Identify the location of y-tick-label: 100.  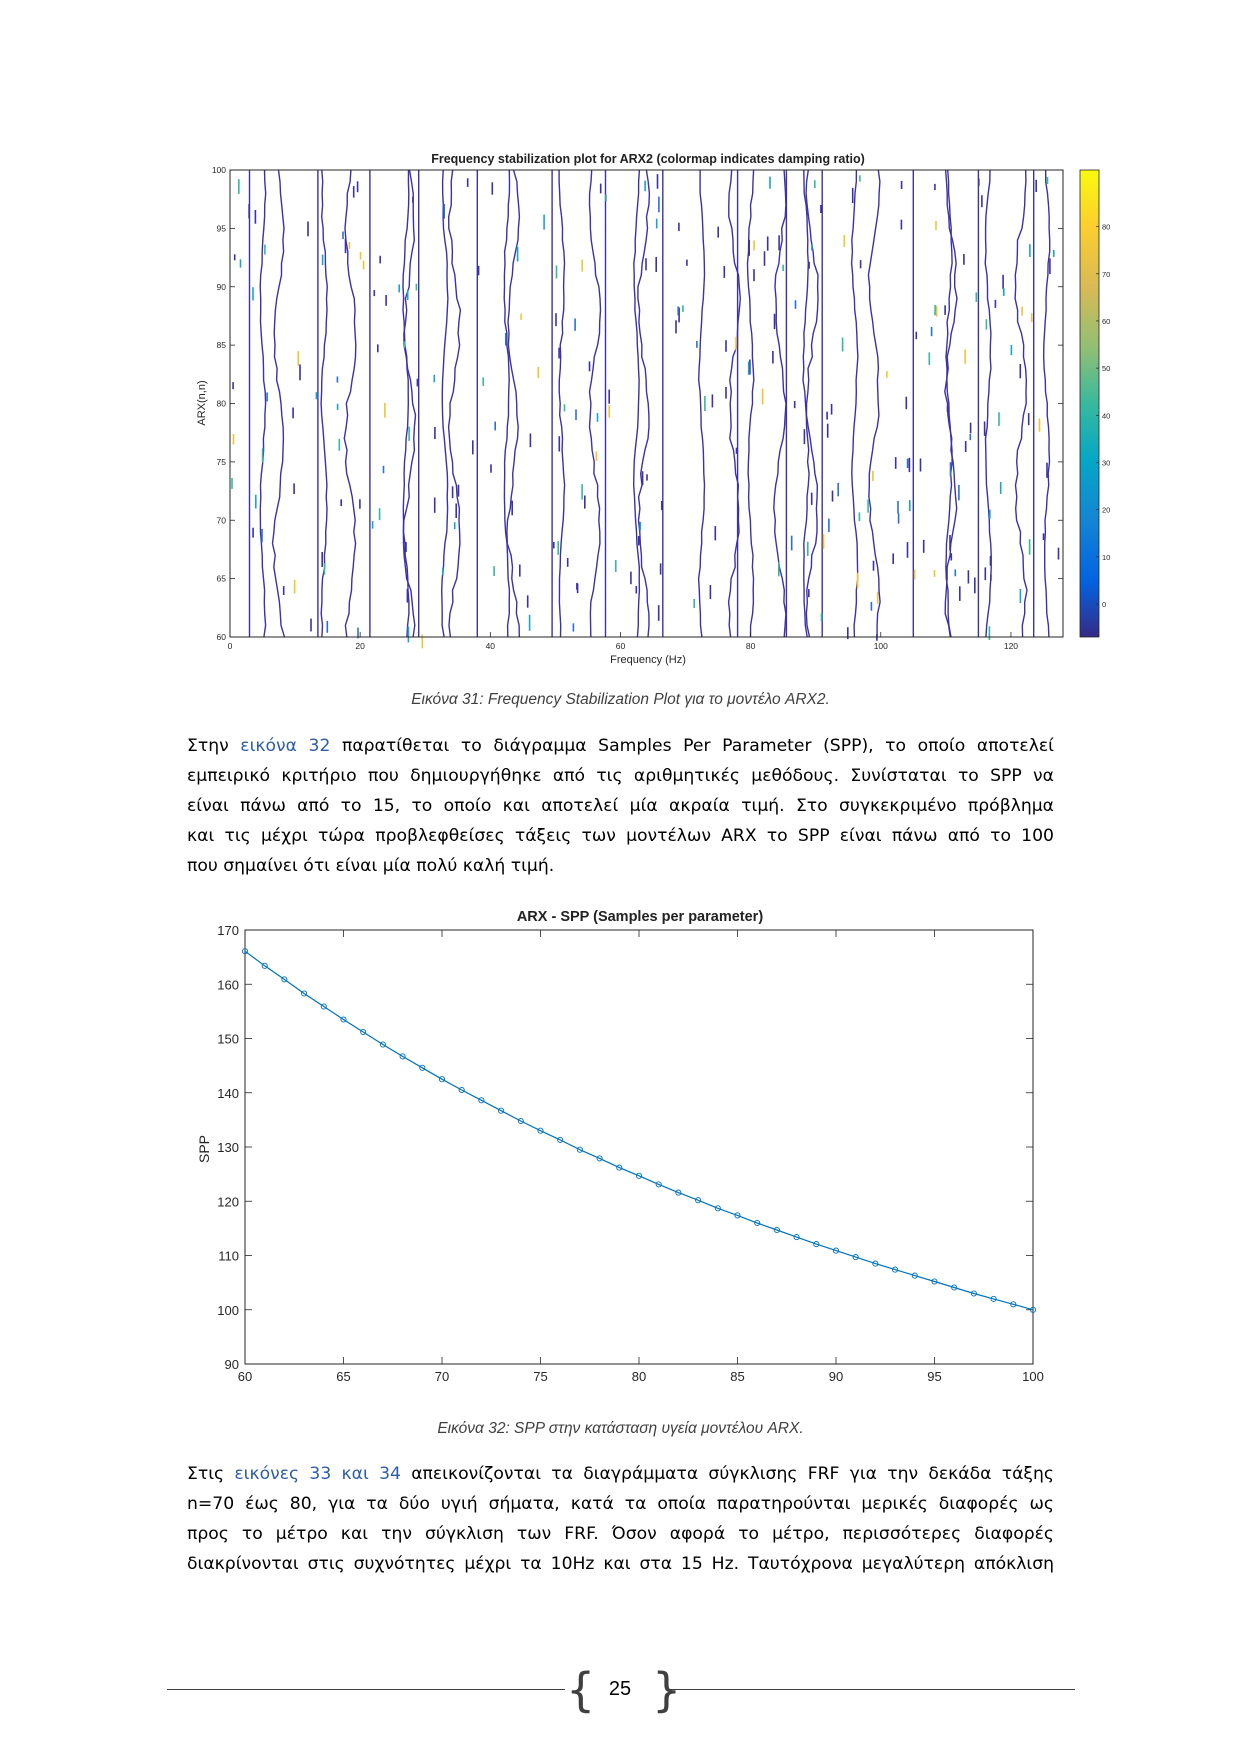
(228, 1310).